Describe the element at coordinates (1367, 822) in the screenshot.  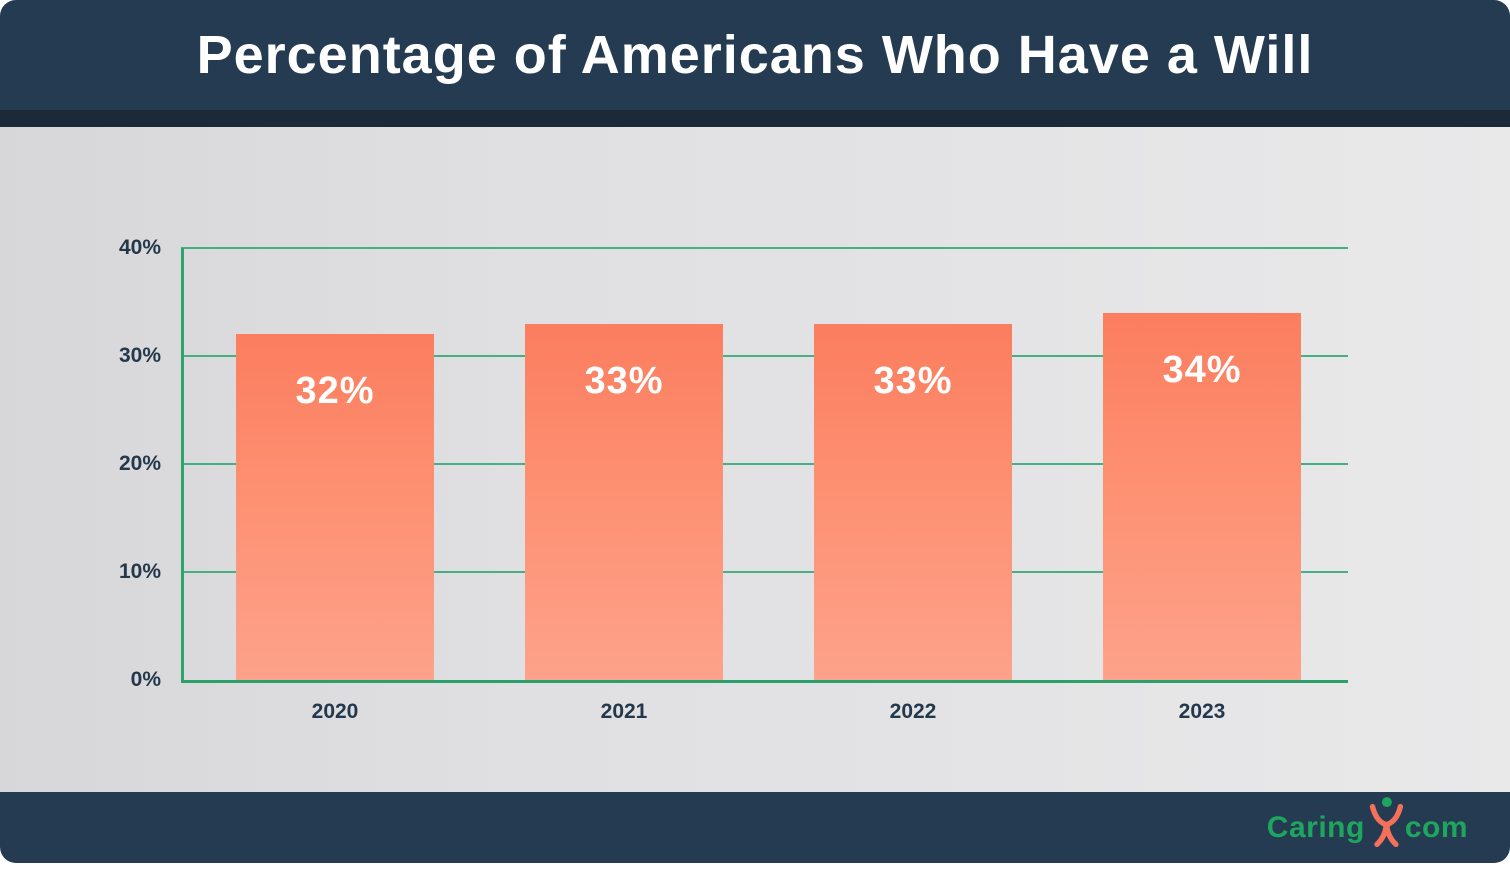
I see `caring-com-logo: Caring com` at that location.